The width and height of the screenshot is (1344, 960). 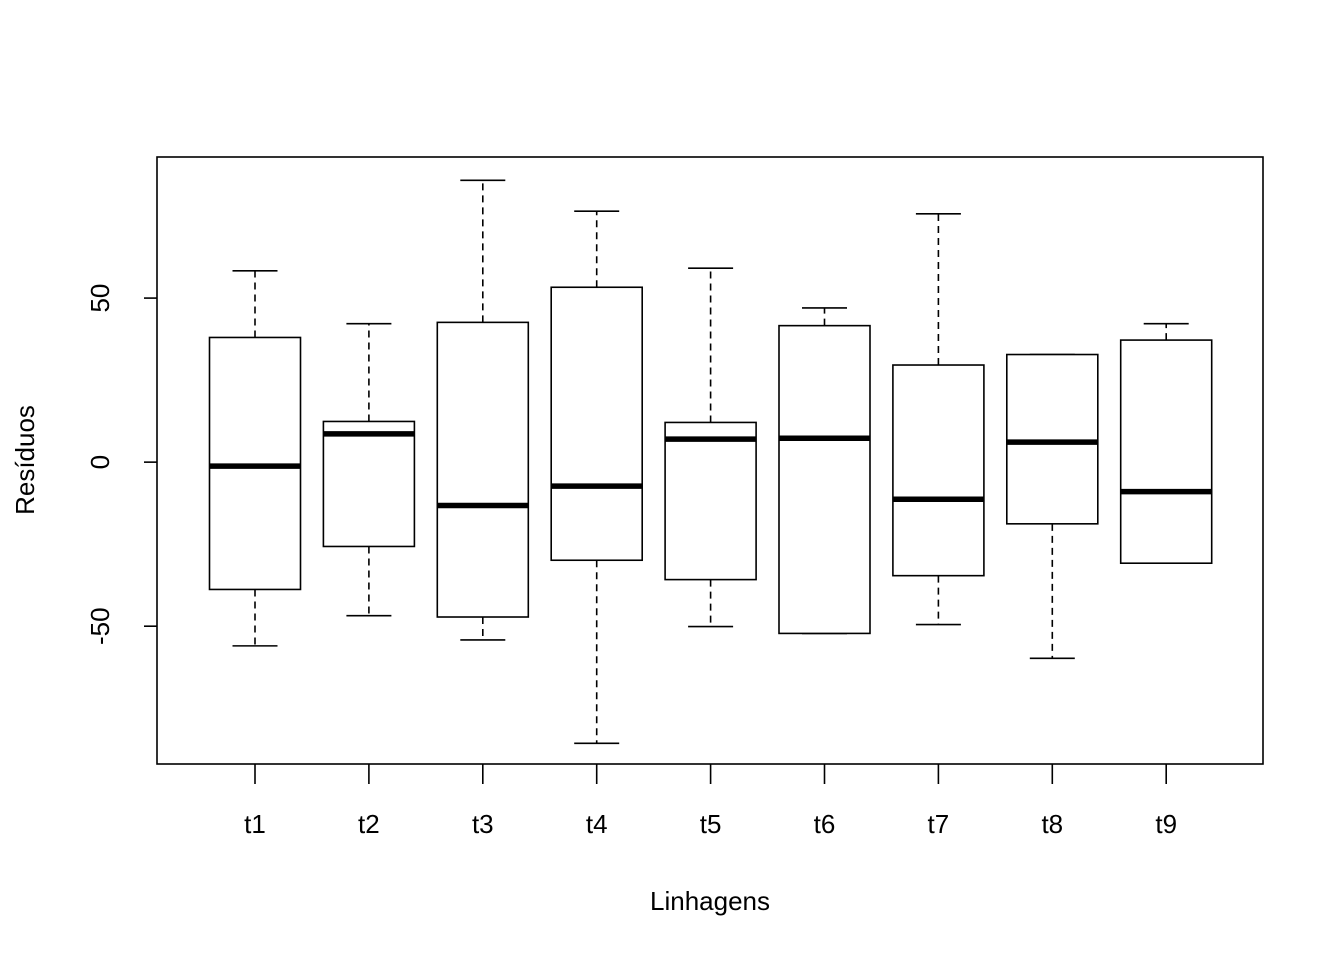 I want to click on x-tick-label: t3, so click(x=483, y=824).